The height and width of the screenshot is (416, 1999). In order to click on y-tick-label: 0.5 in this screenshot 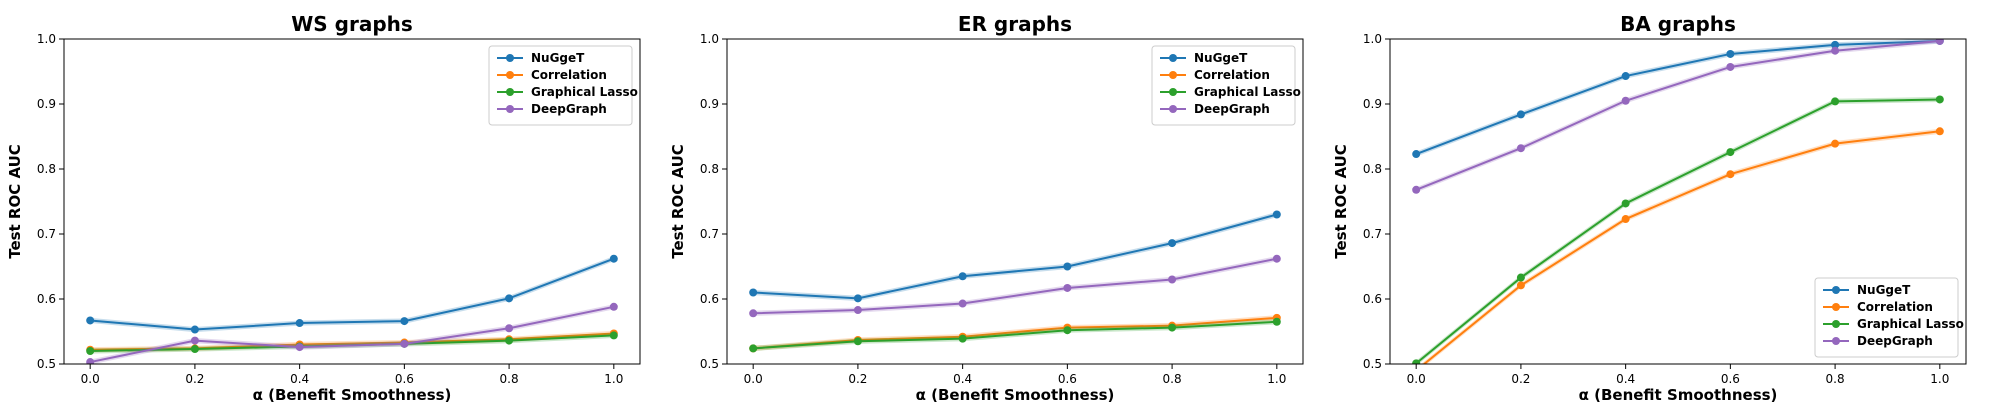, I will do `click(1372, 364)`.